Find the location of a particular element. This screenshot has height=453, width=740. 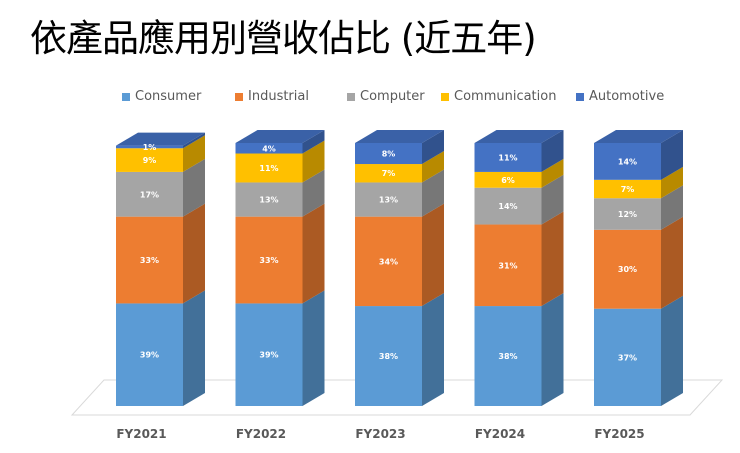

legend-item-automotive: Automotive is located at coordinates (620, 96).